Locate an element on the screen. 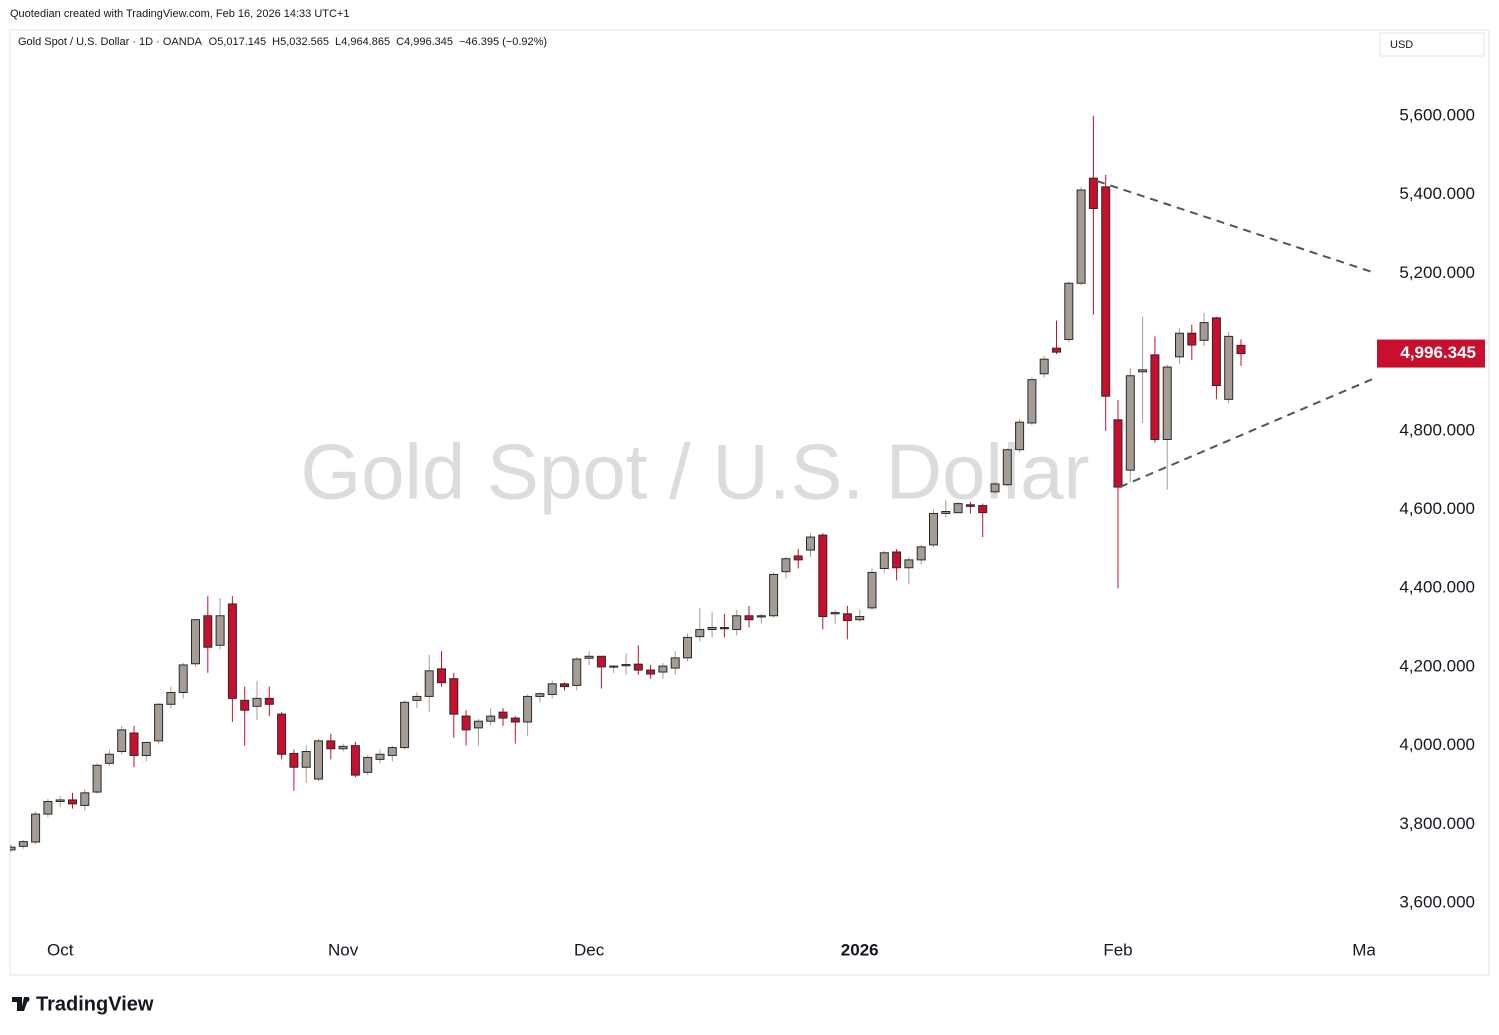 This screenshot has width=1499, height=1035. ohlc-label: O5,017.145 is located at coordinates (238, 42).